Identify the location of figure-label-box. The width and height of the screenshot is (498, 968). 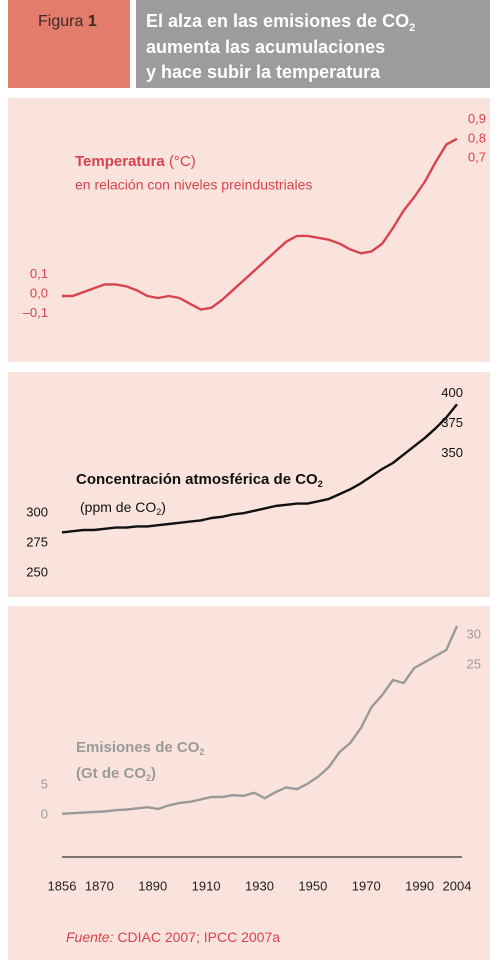
(69, 44).